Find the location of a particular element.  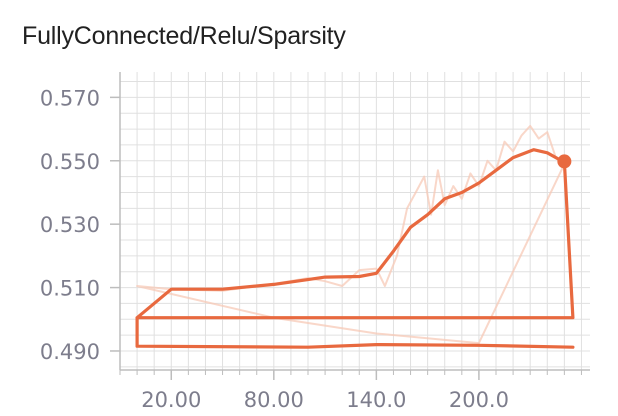

y-tick-label: 0.550 is located at coordinates (70, 162).